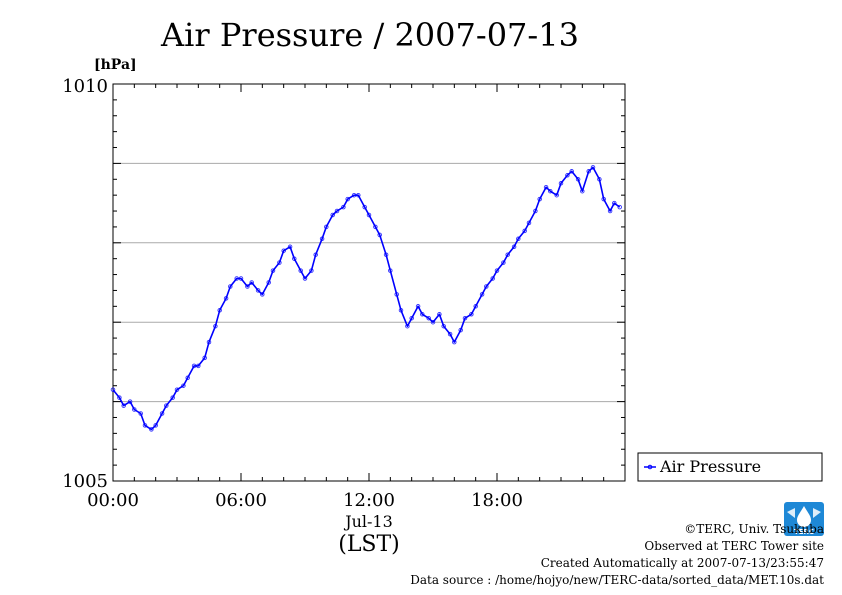 The image size is (842, 595). I want to click on x-tick-label-1200: 12:00, so click(369, 500).